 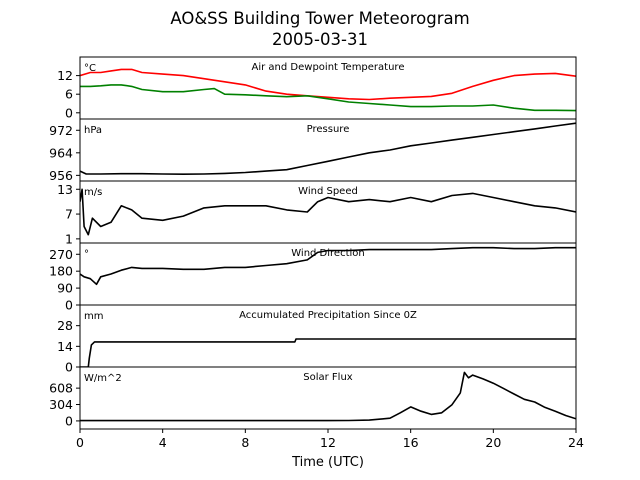 What do you see at coordinates (61, 130) in the screenshot?
I see `y-tick-label: 972` at bounding box center [61, 130].